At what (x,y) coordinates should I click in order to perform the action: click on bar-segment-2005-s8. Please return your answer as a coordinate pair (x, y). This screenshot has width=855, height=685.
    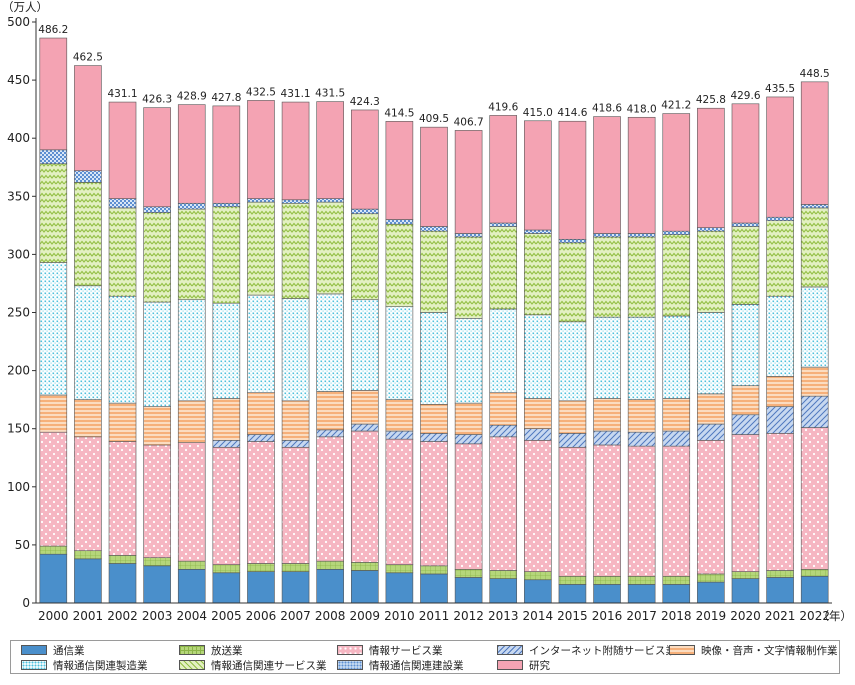
    Looking at the image, I should click on (226, 154).